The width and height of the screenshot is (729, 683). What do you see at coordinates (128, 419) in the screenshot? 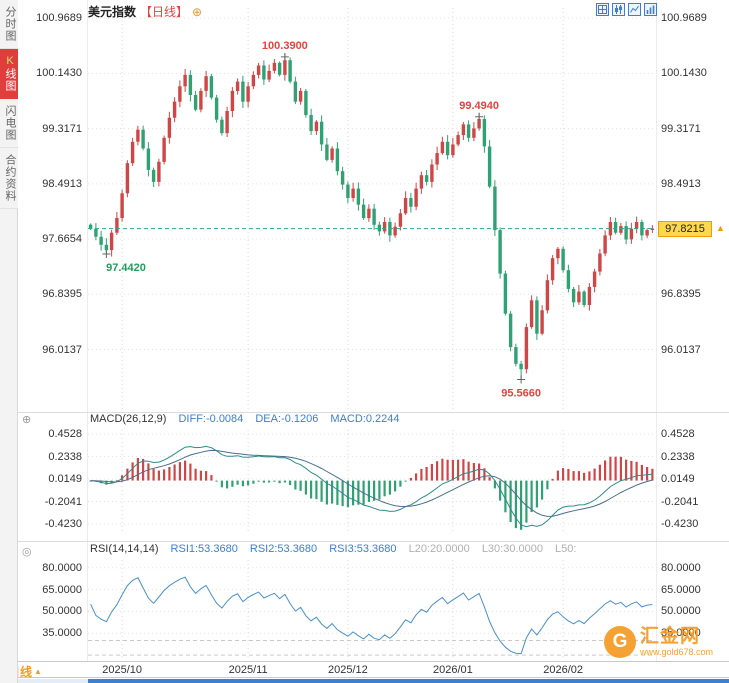
I see `macd-indicator-label: MACD(26,12,9)` at bounding box center [128, 419].